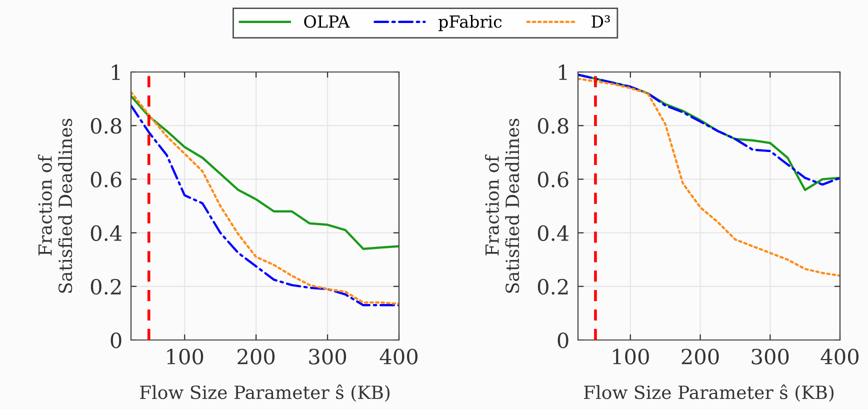 This screenshot has width=868, height=409. Describe the element at coordinates (601, 21) in the screenshot. I see `legend-label: D³` at that location.